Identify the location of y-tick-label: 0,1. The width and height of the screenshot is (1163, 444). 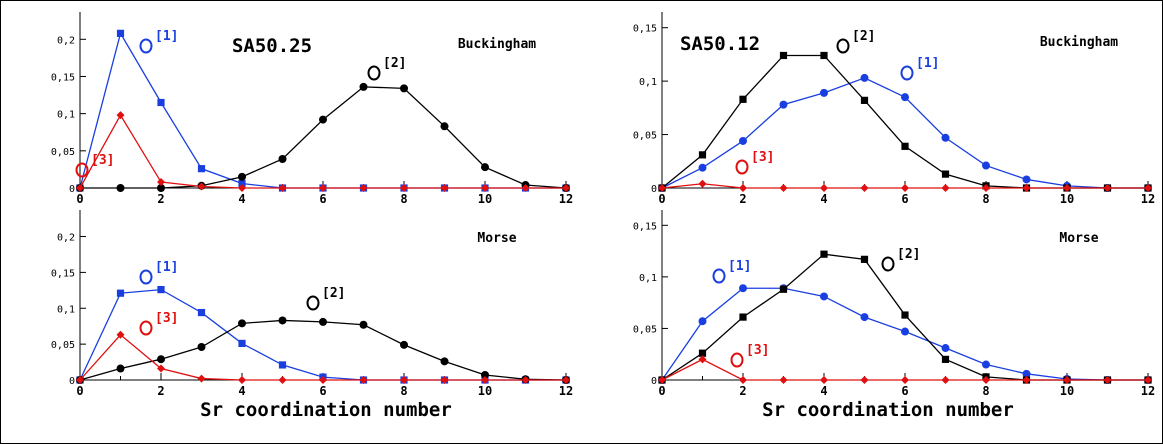
(648, 278).